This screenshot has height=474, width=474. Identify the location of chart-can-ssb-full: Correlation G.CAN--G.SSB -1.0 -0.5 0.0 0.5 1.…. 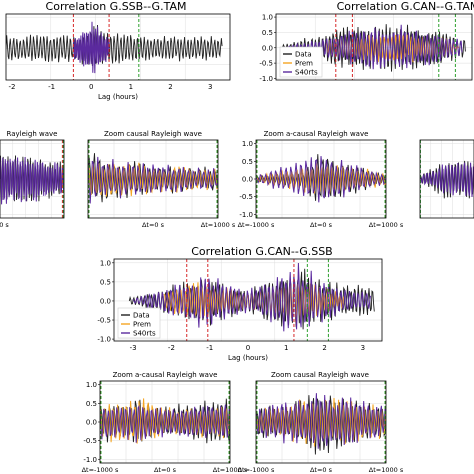
(240, 303).